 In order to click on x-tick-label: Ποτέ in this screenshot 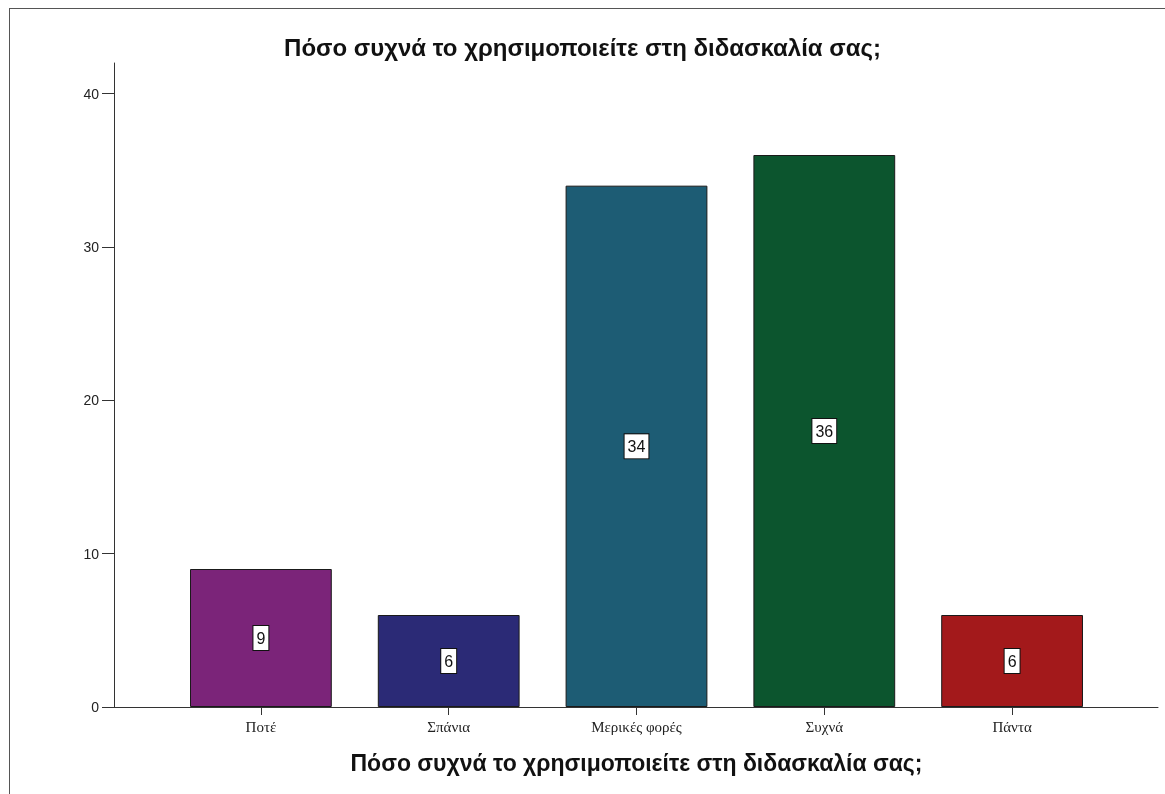, I will do `click(261, 726)`.